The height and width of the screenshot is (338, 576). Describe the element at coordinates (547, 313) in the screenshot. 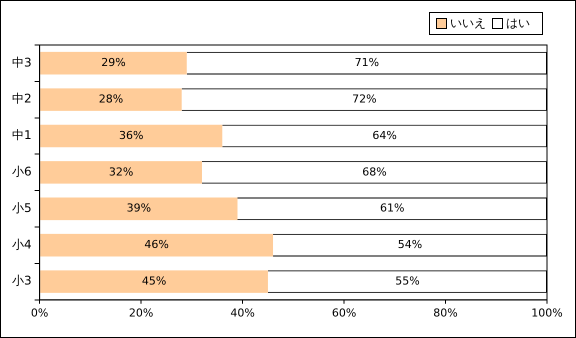

I see `x-tick-label: 100%` at that location.